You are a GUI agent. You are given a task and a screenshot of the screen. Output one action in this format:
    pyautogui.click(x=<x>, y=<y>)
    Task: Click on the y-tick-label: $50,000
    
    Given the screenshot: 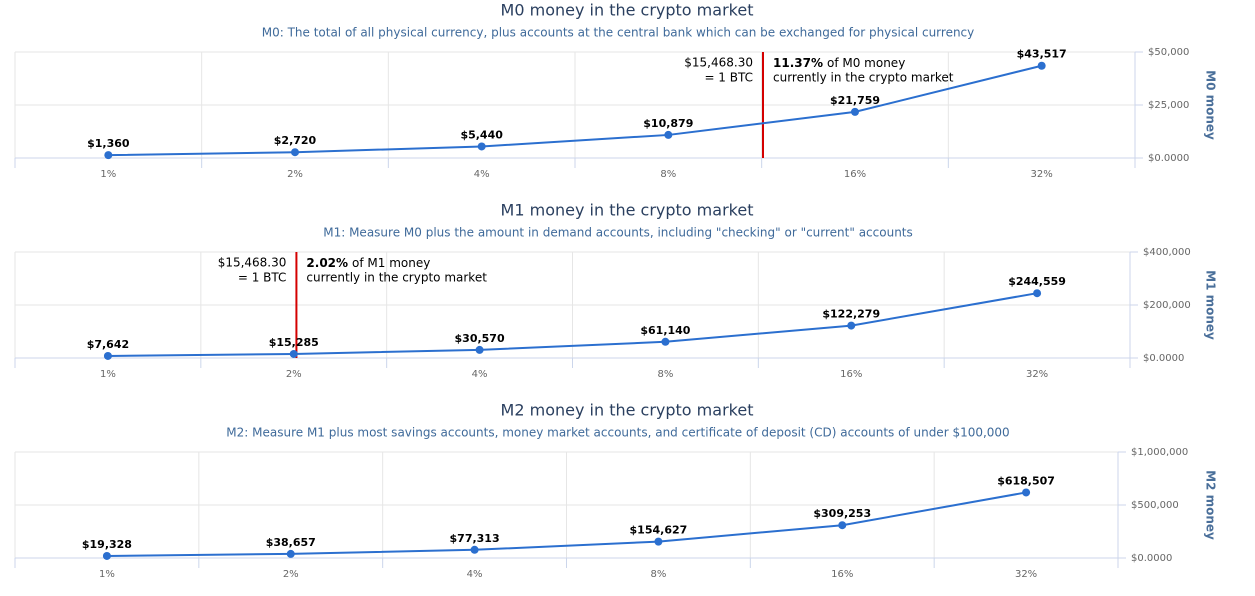 What is the action you would take?
    pyautogui.click(x=1168, y=52)
    